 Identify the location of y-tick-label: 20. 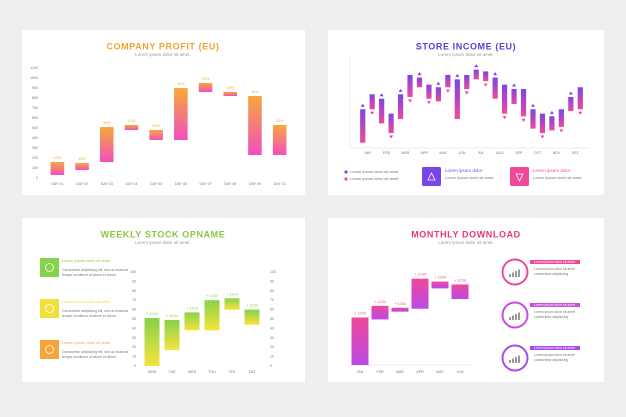
(134, 347).